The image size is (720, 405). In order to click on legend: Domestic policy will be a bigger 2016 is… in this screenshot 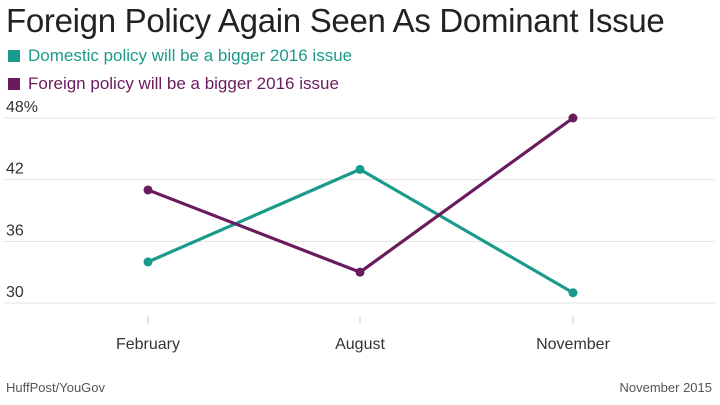, I will do `click(180, 70)`.